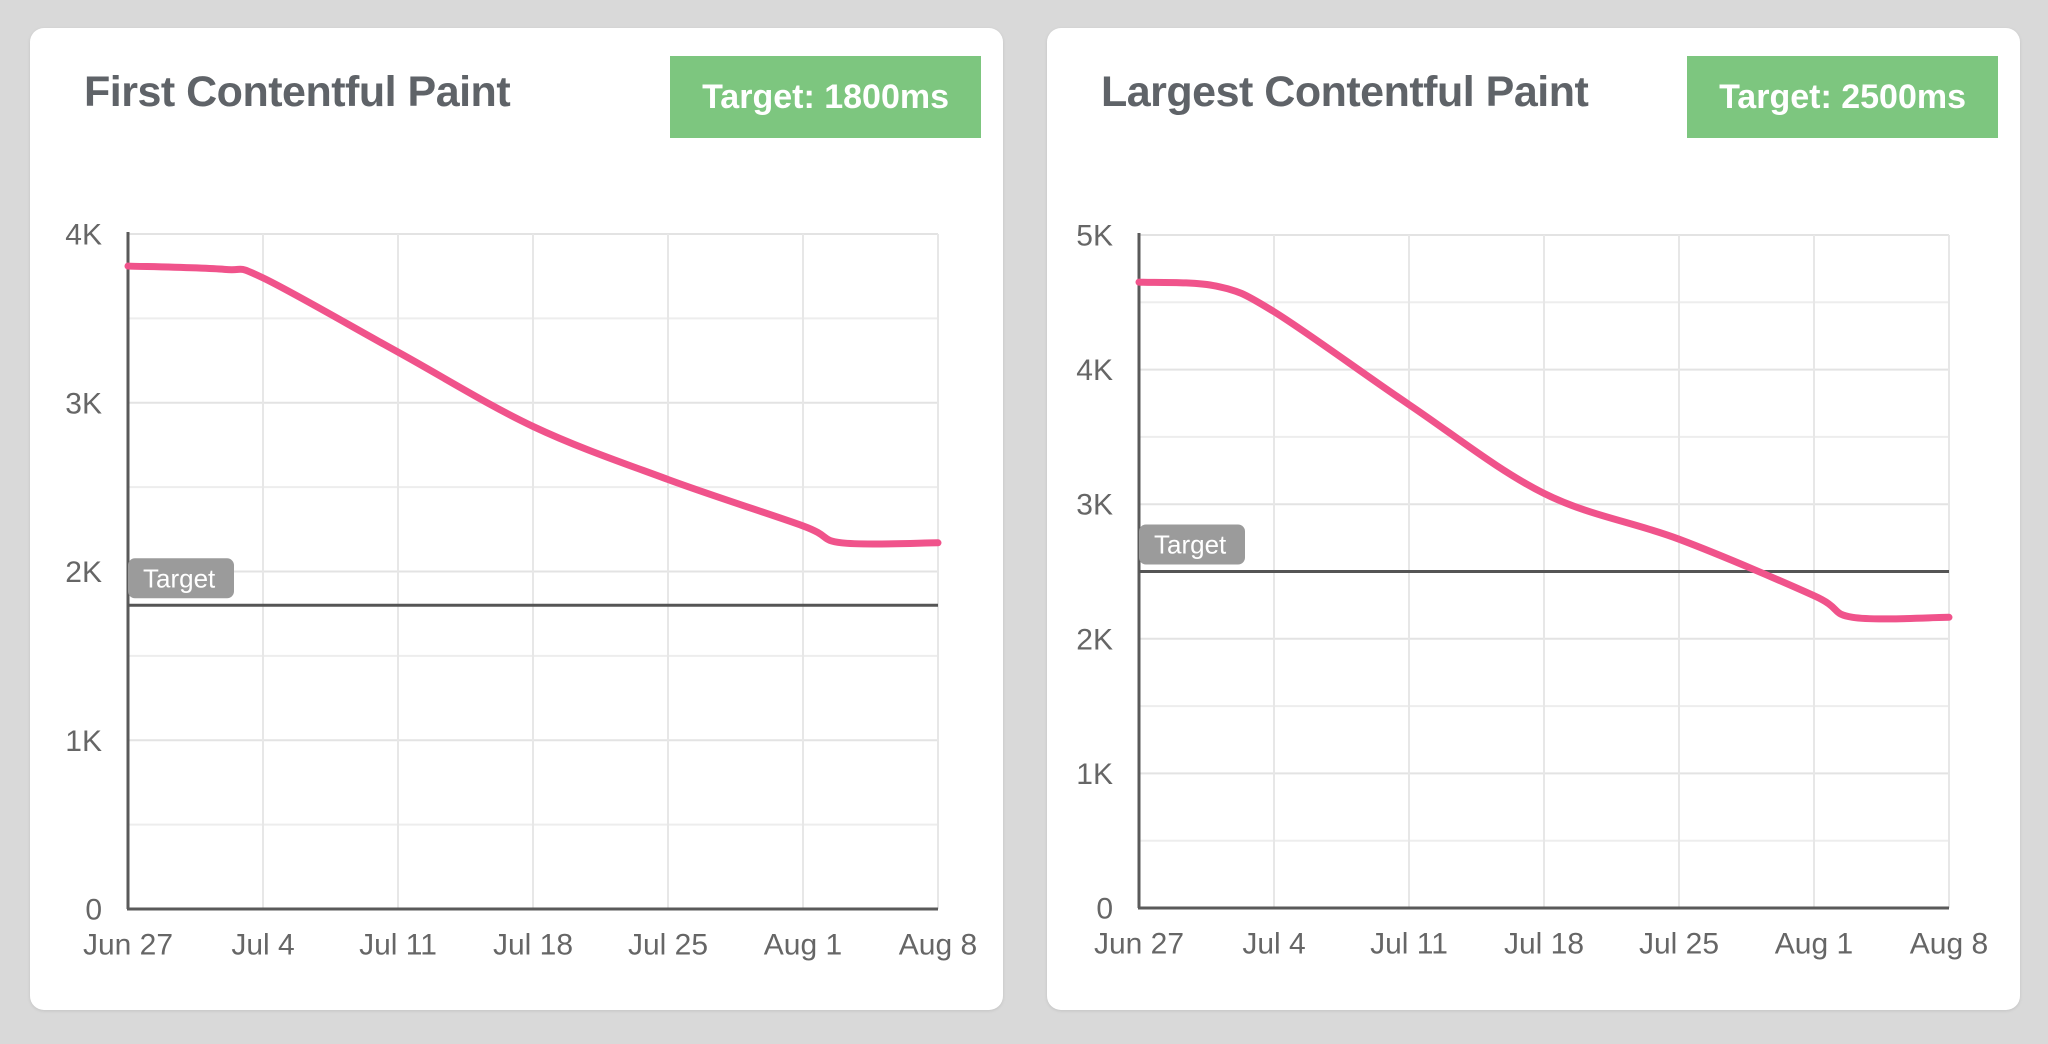 The width and height of the screenshot is (2048, 1044). Describe the element at coordinates (825, 97) in the screenshot. I see `fcp-target-badge: Target: 1800ms` at that location.